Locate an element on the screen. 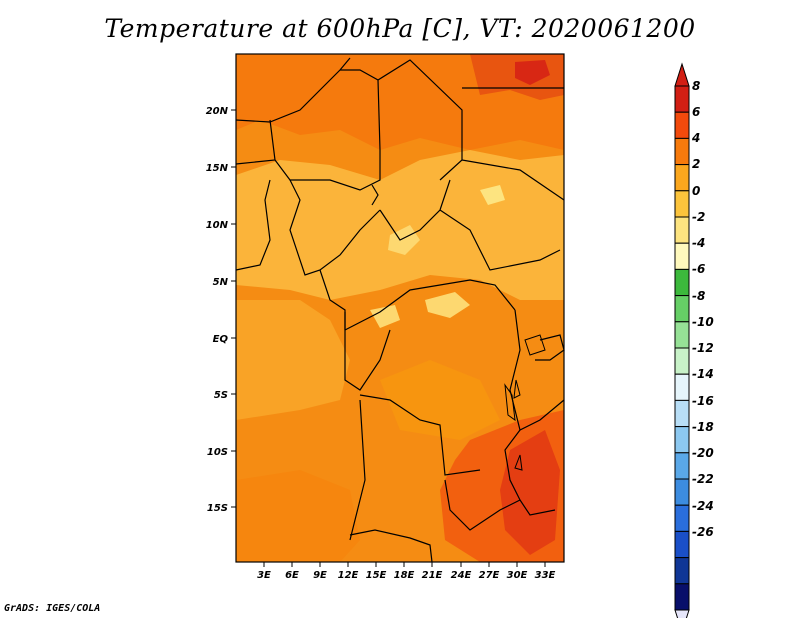 Image resolution: width=800 pixels, height=618 pixels. hottest-spot-northeast is located at coordinates (532, 72).